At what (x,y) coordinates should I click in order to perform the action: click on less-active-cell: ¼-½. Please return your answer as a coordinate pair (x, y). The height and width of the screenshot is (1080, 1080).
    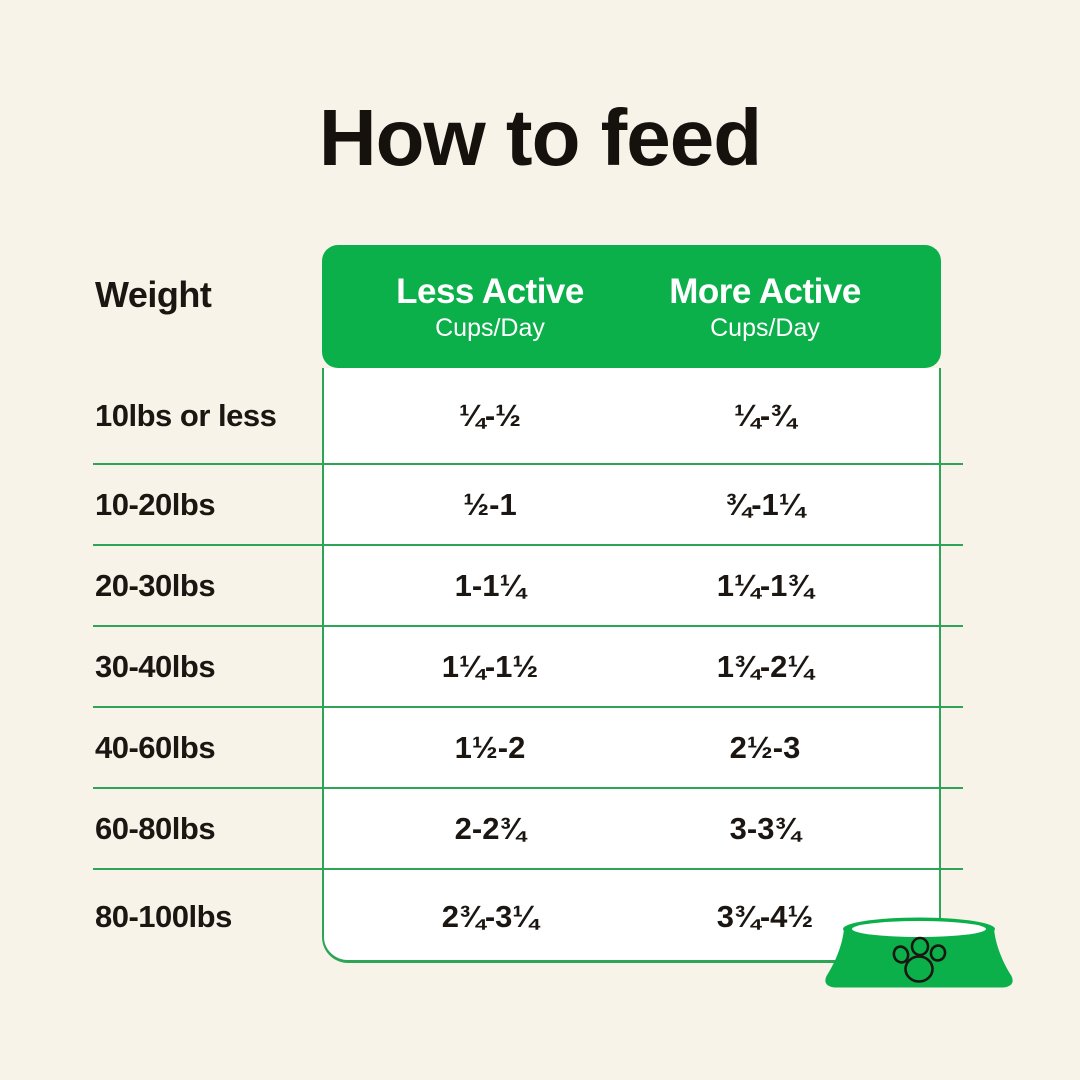
    Looking at the image, I should click on (490, 415).